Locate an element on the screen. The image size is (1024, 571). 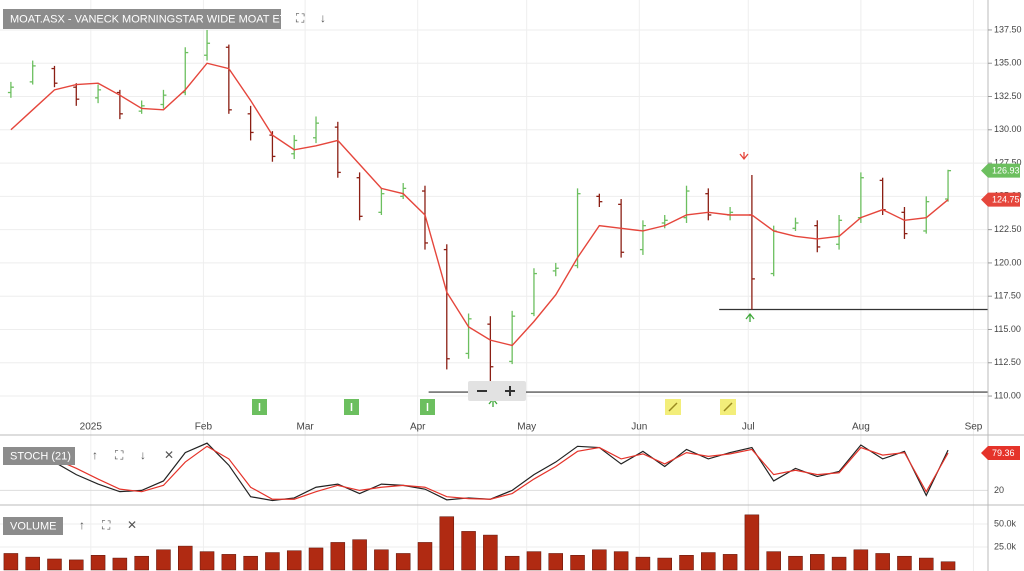
y-tick-label: 122.50 is located at coordinates (1008, 229).